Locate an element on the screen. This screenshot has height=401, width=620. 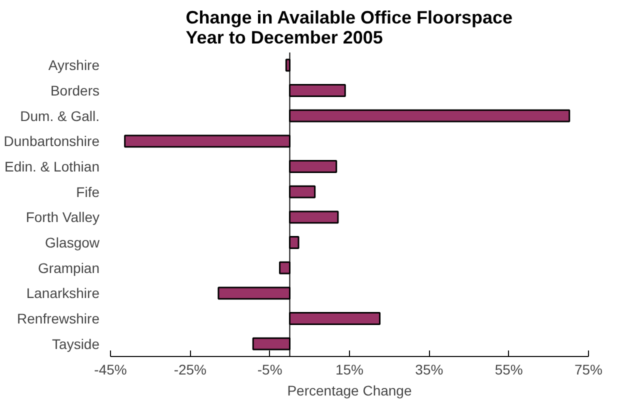
y-tick-label: Dum. & Gall. is located at coordinates (60, 116).